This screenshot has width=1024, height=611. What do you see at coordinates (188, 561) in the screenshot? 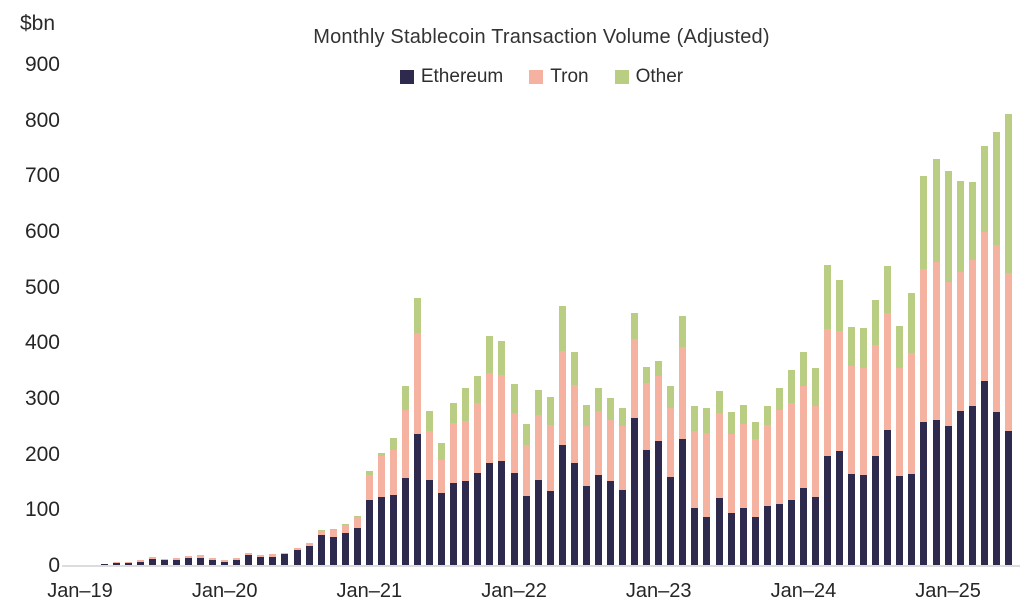
I see `bar-Oct–19` at bounding box center [188, 561].